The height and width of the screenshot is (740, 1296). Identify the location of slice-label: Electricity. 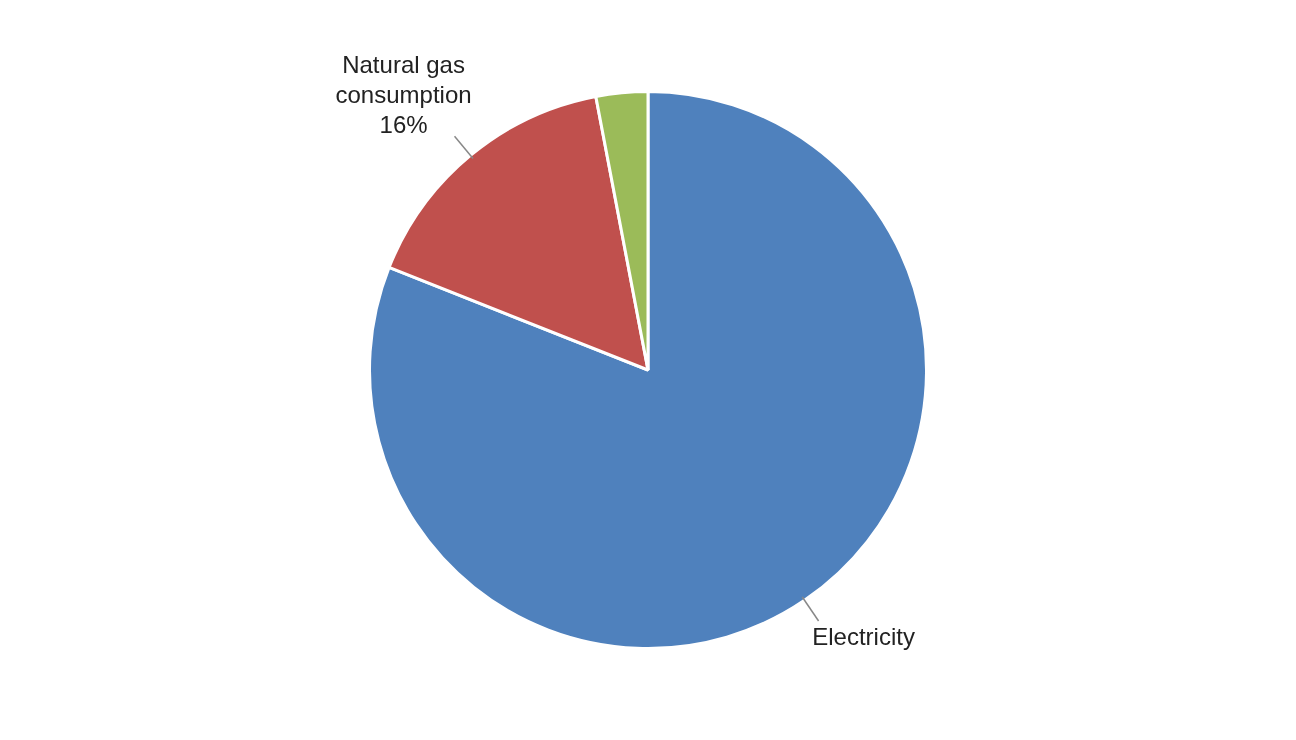
(863, 637).